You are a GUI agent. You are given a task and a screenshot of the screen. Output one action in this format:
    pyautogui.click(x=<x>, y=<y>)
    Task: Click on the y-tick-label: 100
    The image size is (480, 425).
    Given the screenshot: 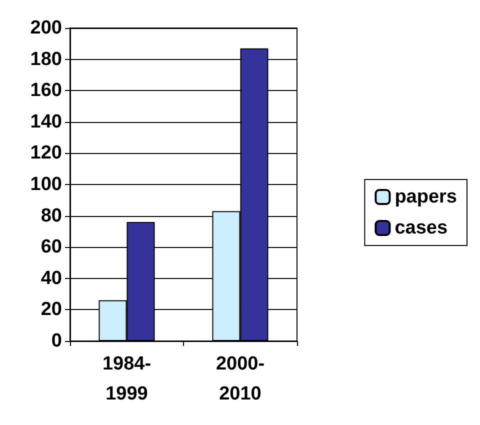 What is the action you would take?
    pyautogui.click(x=46, y=184)
    